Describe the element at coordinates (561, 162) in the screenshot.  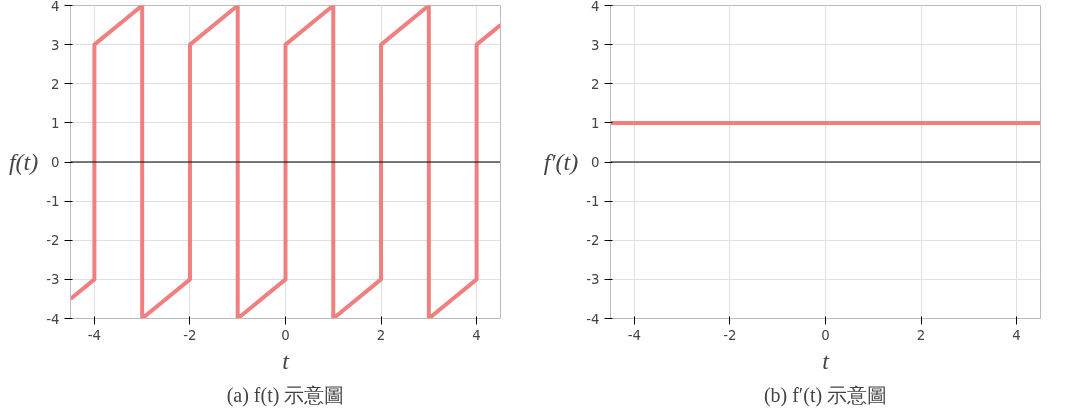
I see `y-axis-title: f′(t)` at that location.